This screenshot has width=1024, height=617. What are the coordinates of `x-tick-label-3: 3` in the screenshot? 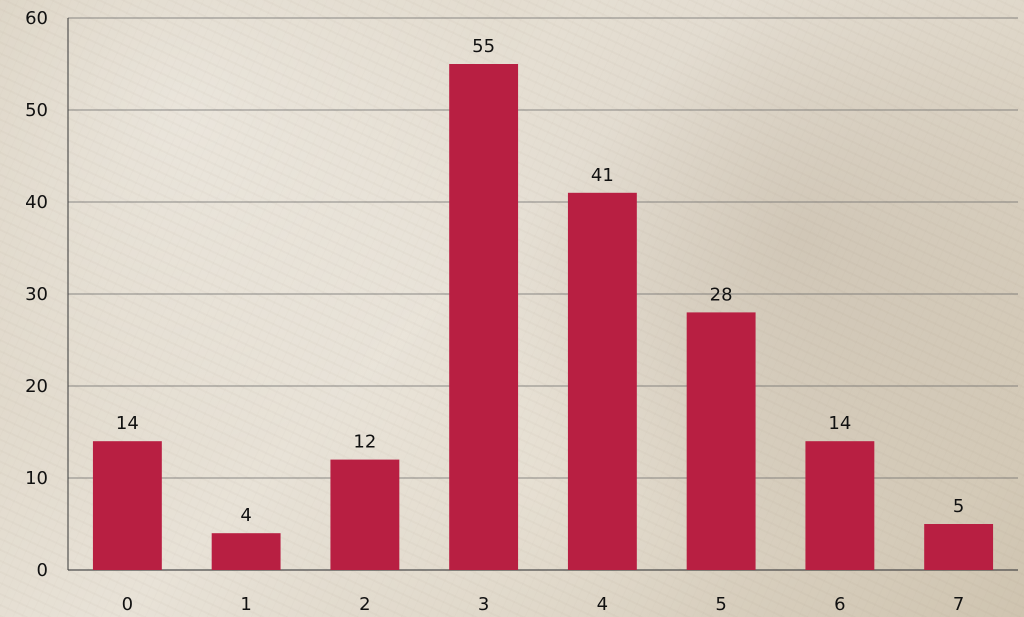 It's located at (483, 604).